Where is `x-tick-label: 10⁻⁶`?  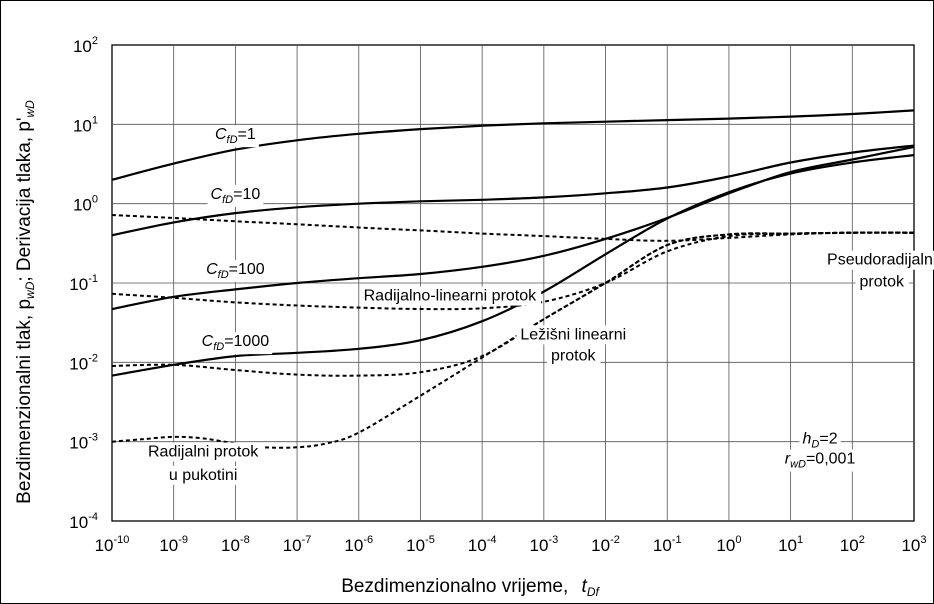 x-tick-label: 10⁻⁶ is located at coordinates (358, 544).